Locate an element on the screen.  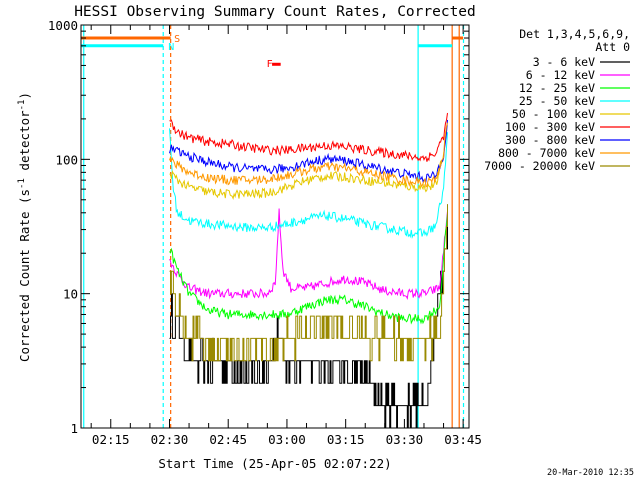
legend-header-line2: Att 0 is located at coordinates (612, 47).